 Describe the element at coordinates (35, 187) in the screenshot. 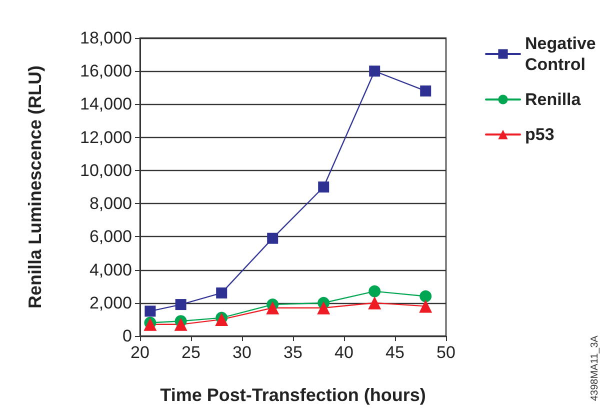

I see `y-axis-title: Renilla Luminescence (RLU)` at that location.